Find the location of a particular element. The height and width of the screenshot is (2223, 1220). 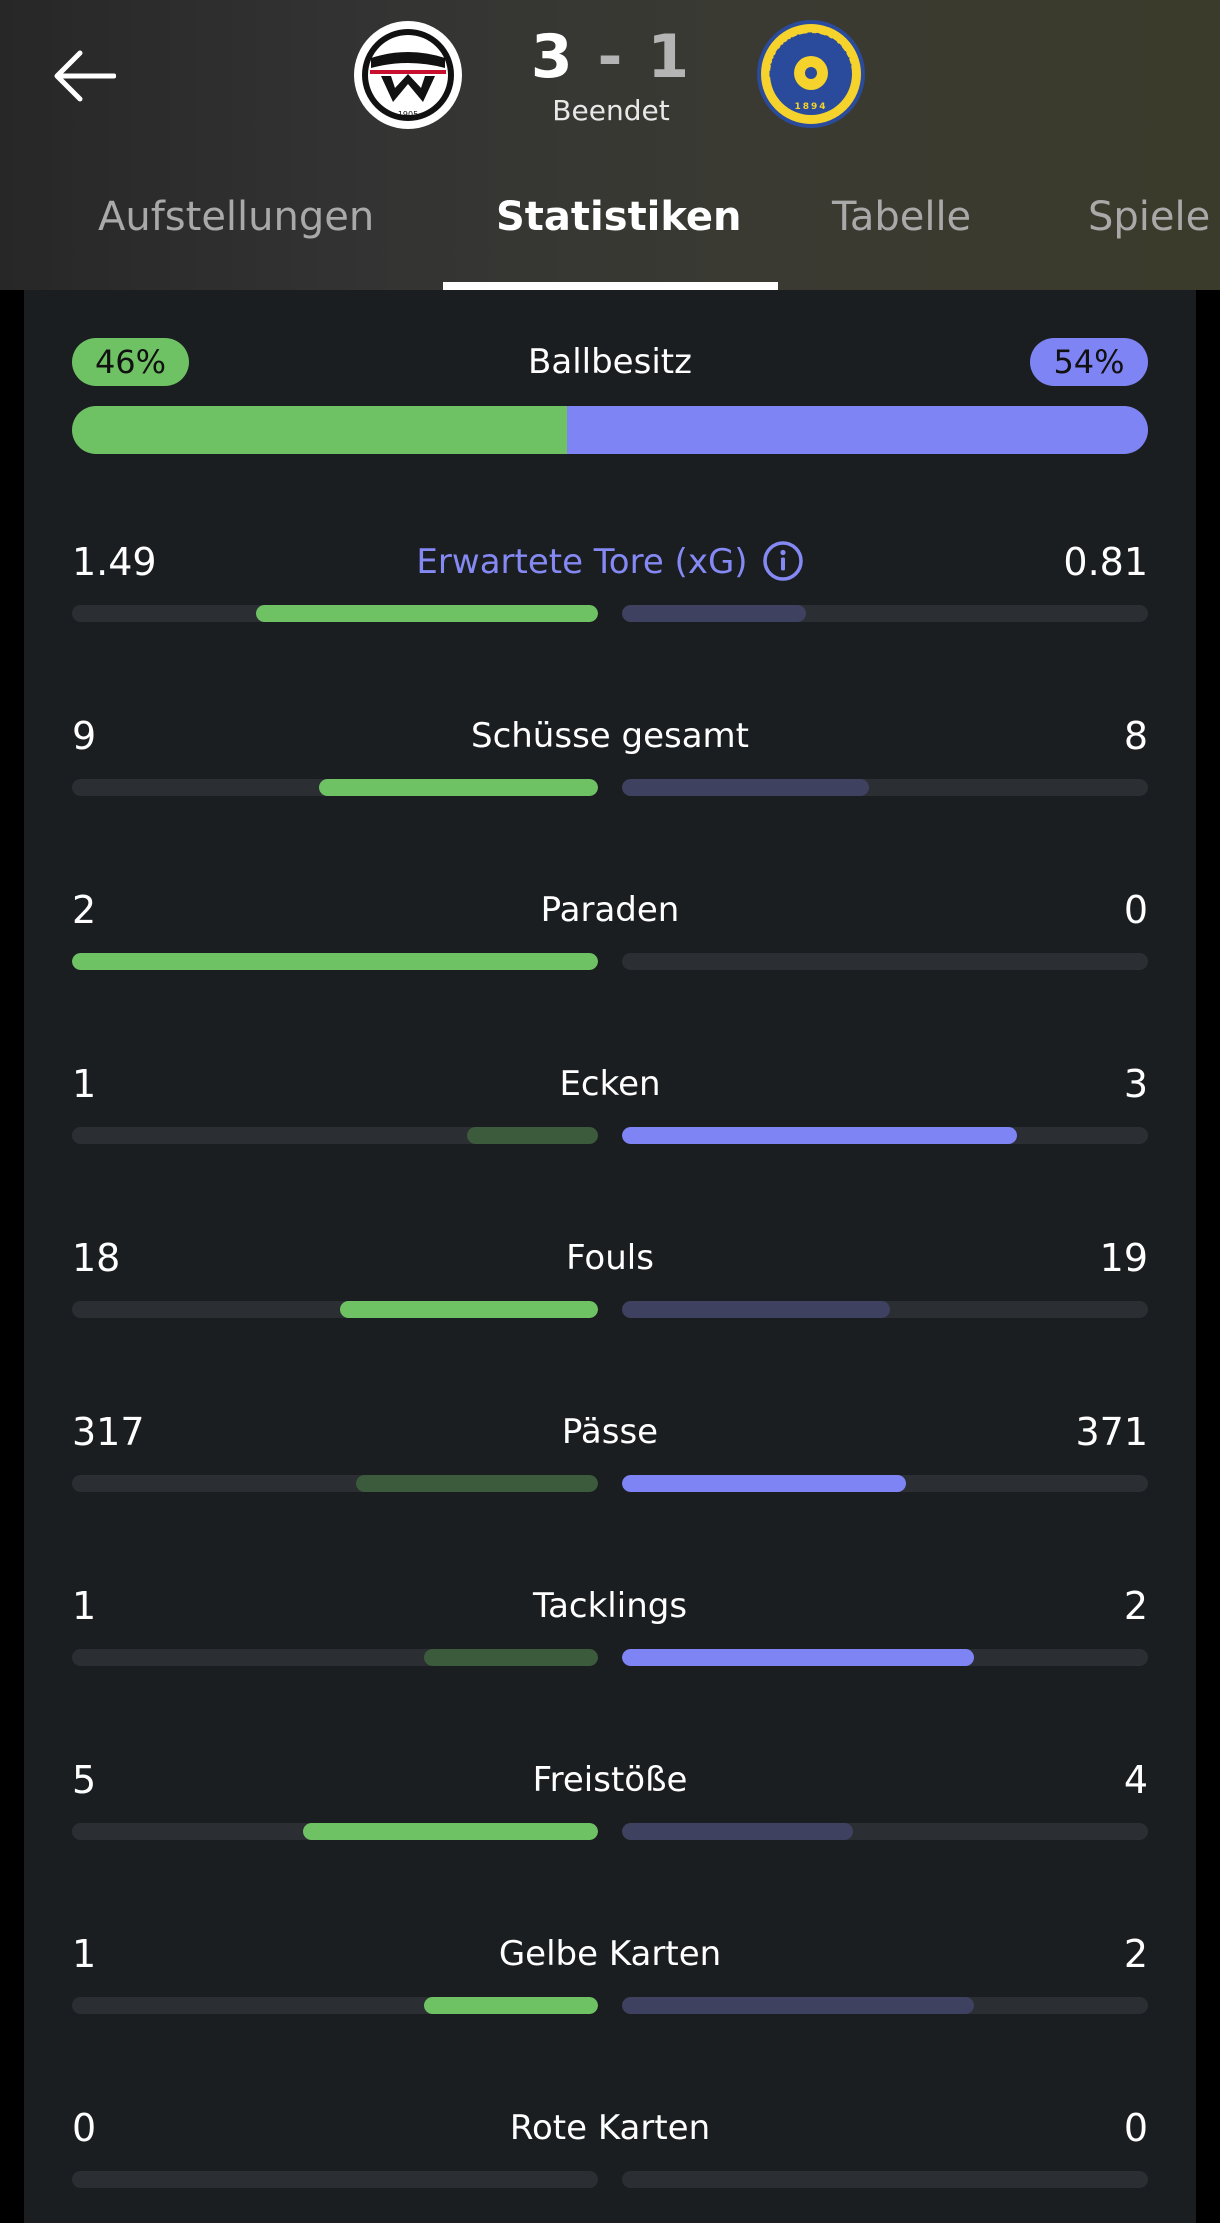

stat-row: 9 Schüsse gesamt 8 is located at coordinates (610, 761).